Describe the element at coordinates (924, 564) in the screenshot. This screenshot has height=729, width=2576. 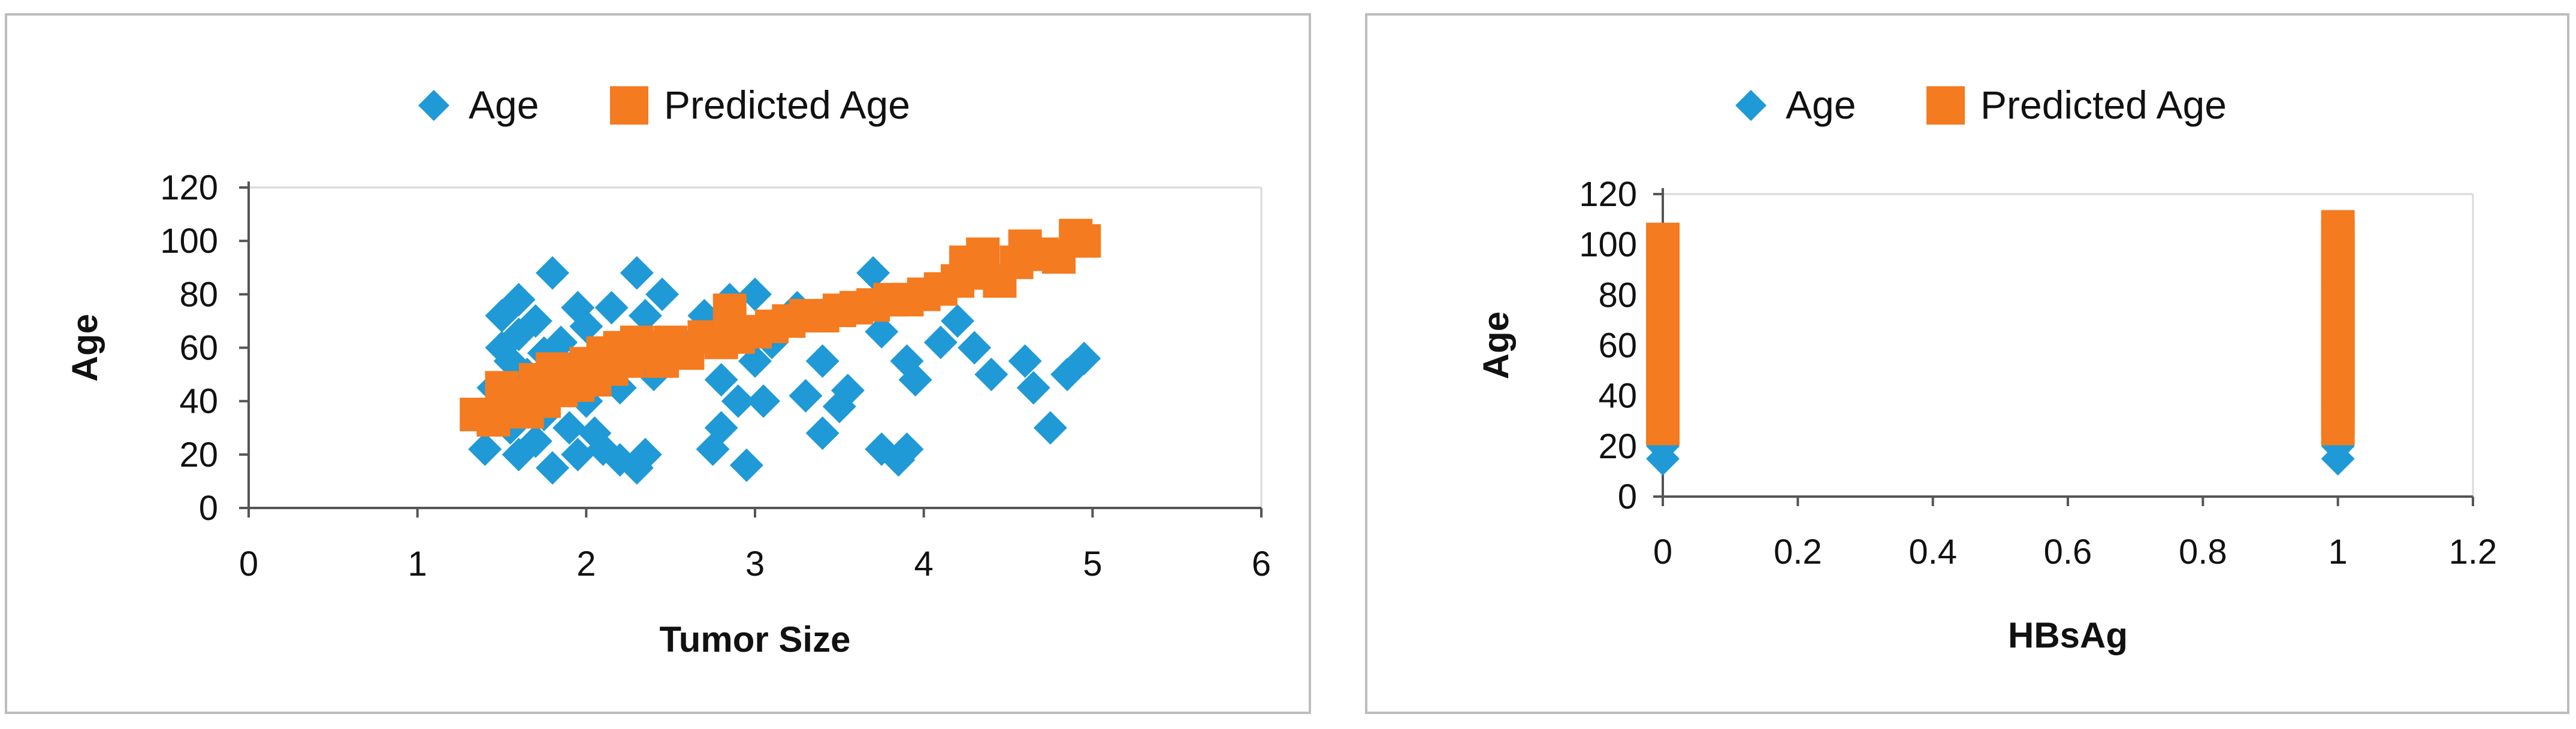
I see `x-tick-label: 4` at that location.